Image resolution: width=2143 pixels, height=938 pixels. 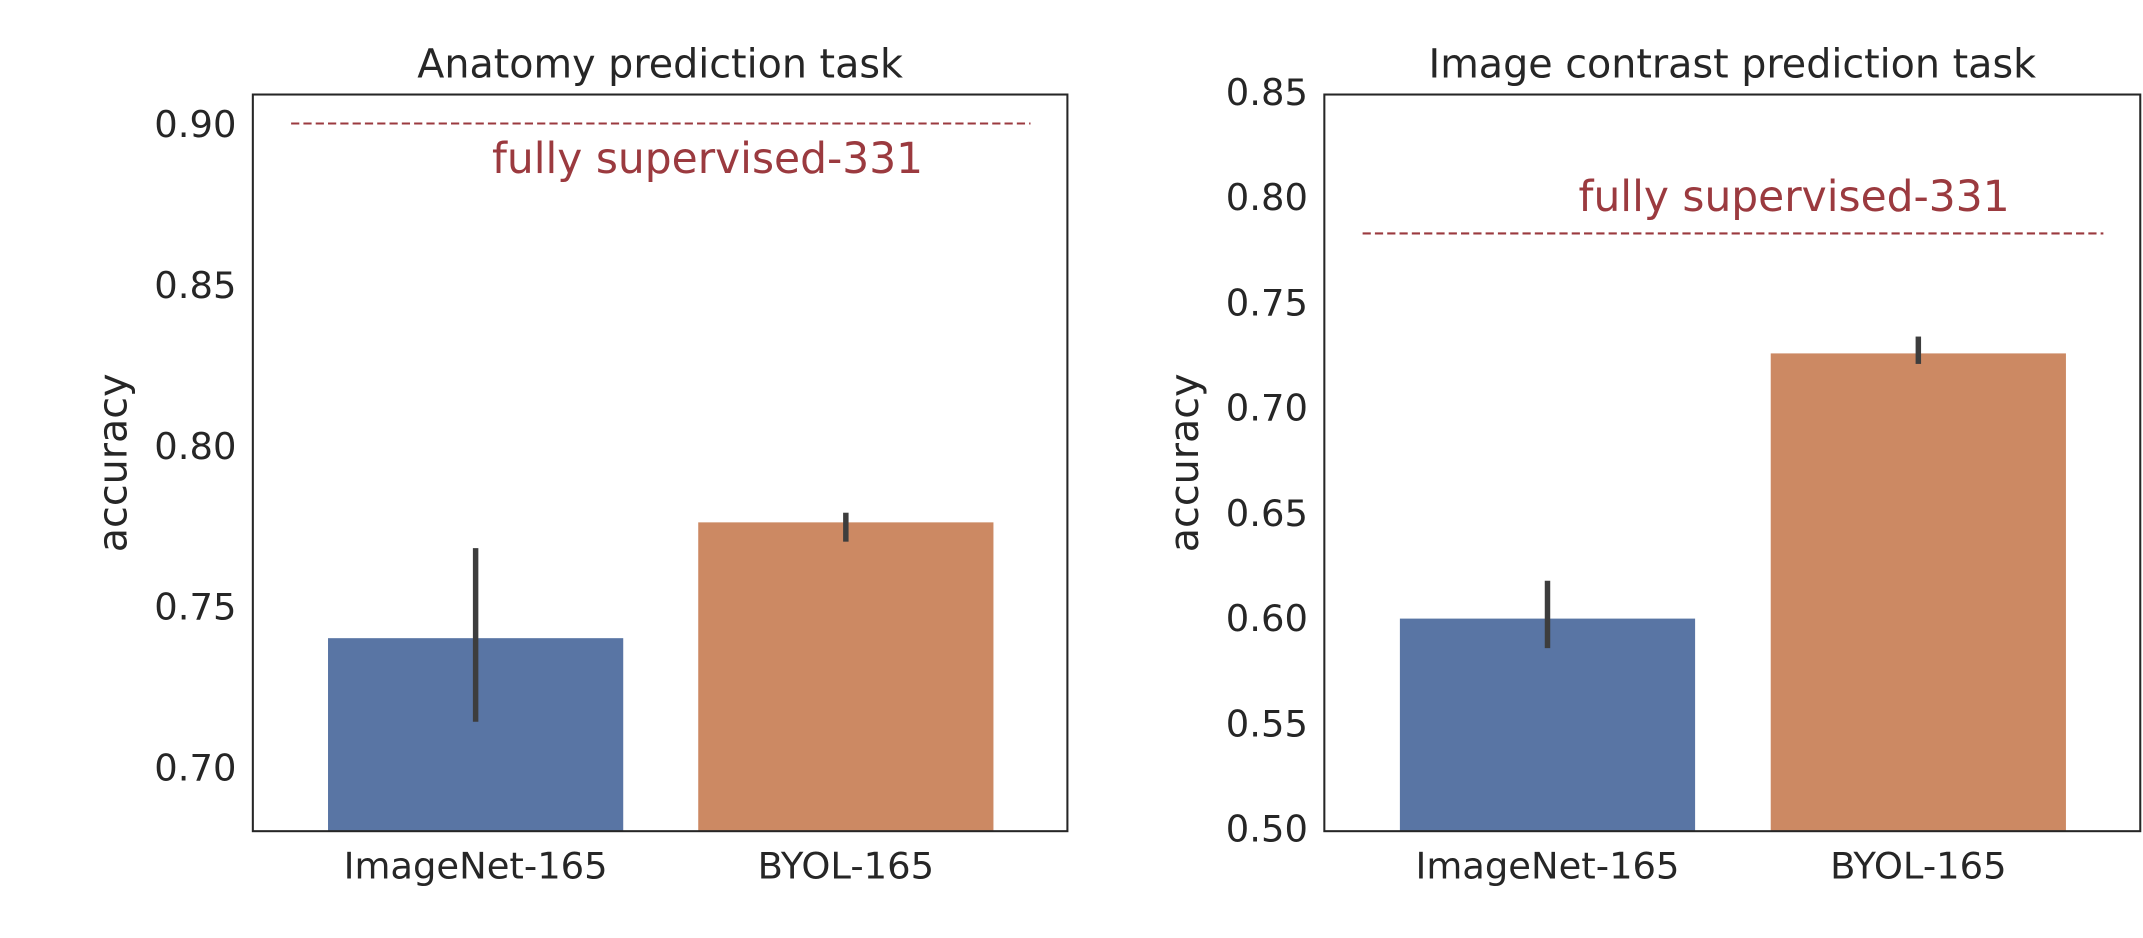 What do you see at coordinates (1267, 723) in the screenshot?
I see `y-tick-label: 0.55` at bounding box center [1267, 723].